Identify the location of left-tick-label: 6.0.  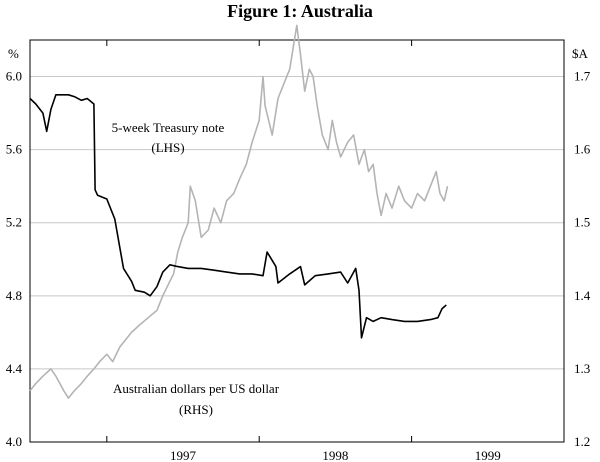
(14, 76).